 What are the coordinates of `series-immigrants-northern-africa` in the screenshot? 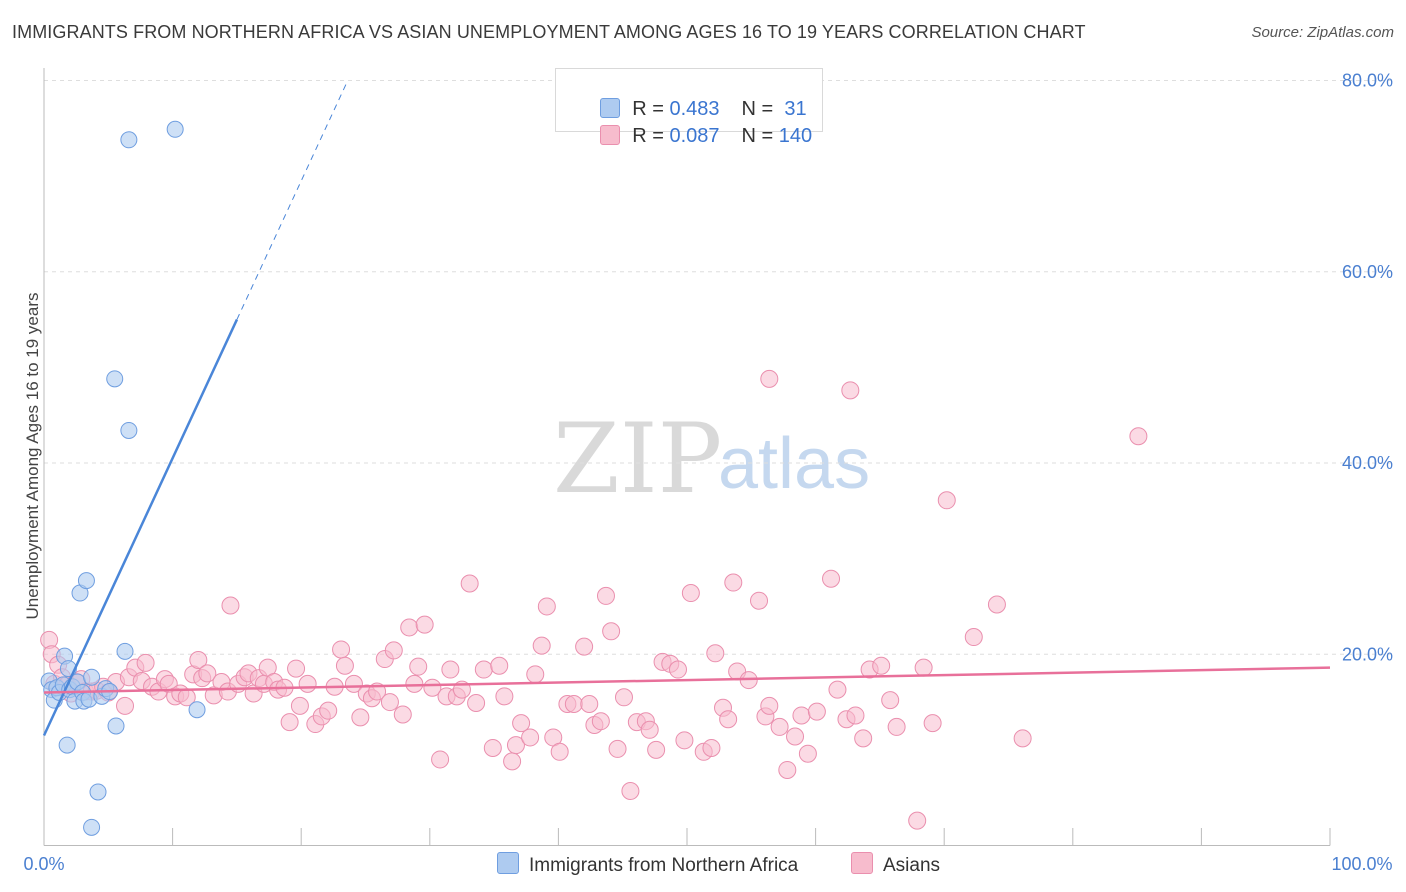 It's located at (123, 478).